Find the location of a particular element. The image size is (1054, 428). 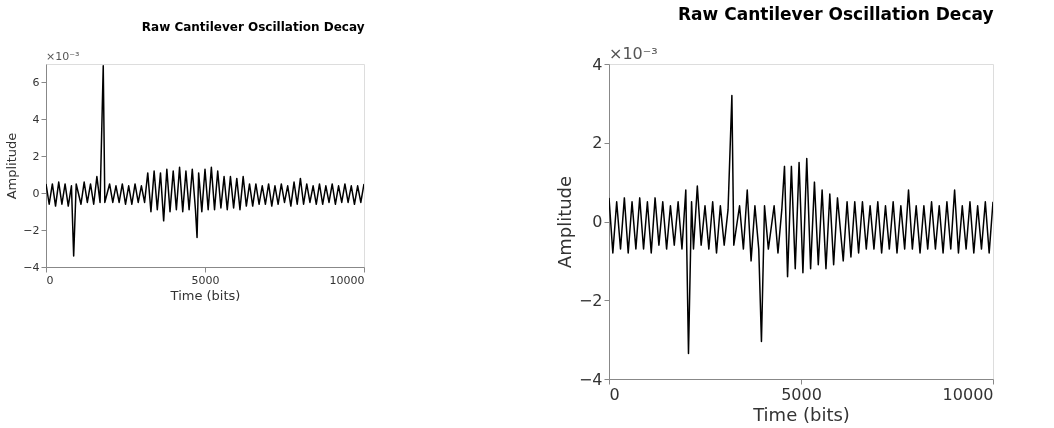

line-series is located at coordinates (205, 161).